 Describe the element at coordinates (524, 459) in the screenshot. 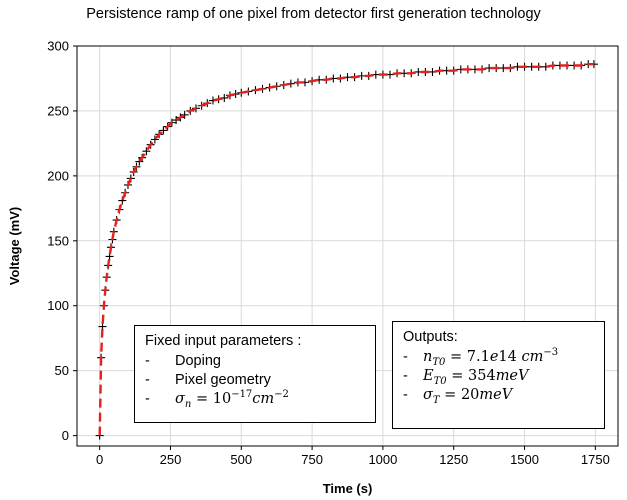

I see `x-tick-label: 1500` at that location.